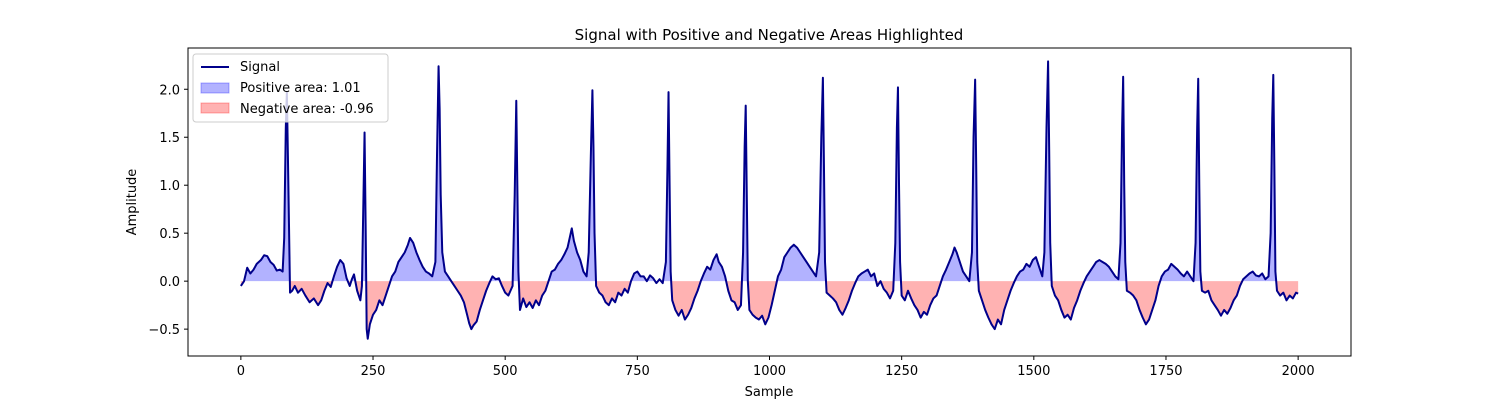  What do you see at coordinates (169, 90) in the screenshot?
I see `y-tick-label: 2.0` at bounding box center [169, 90].